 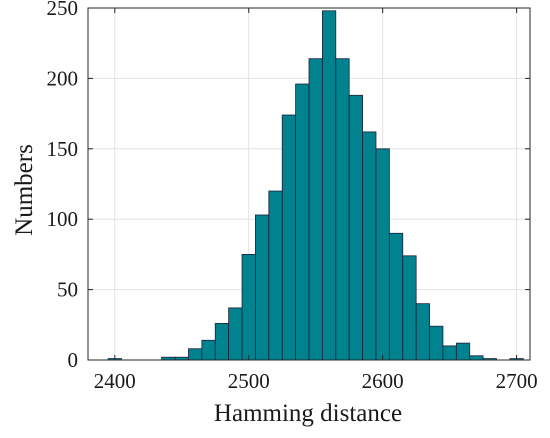 What do you see at coordinates (308, 413) in the screenshot?
I see `x-axis-label: Hamming distance` at bounding box center [308, 413].